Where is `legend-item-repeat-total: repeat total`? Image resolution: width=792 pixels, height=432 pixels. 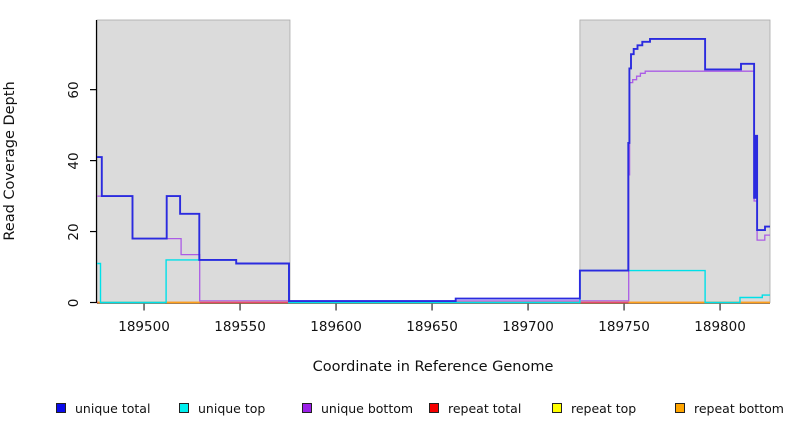
legend-item-repeat-total: repeat total is located at coordinates (475, 408).